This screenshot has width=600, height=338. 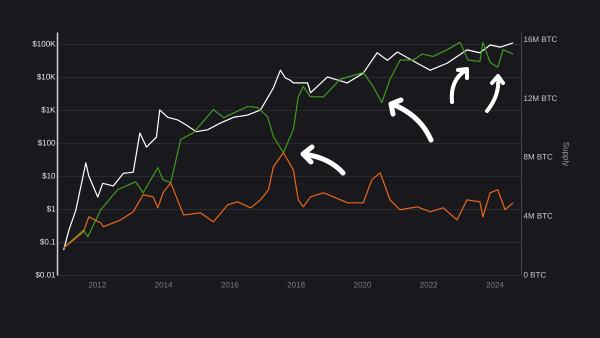 What do you see at coordinates (44, 43) in the screenshot?
I see `y-tick-label: $100K` at bounding box center [44, 43].